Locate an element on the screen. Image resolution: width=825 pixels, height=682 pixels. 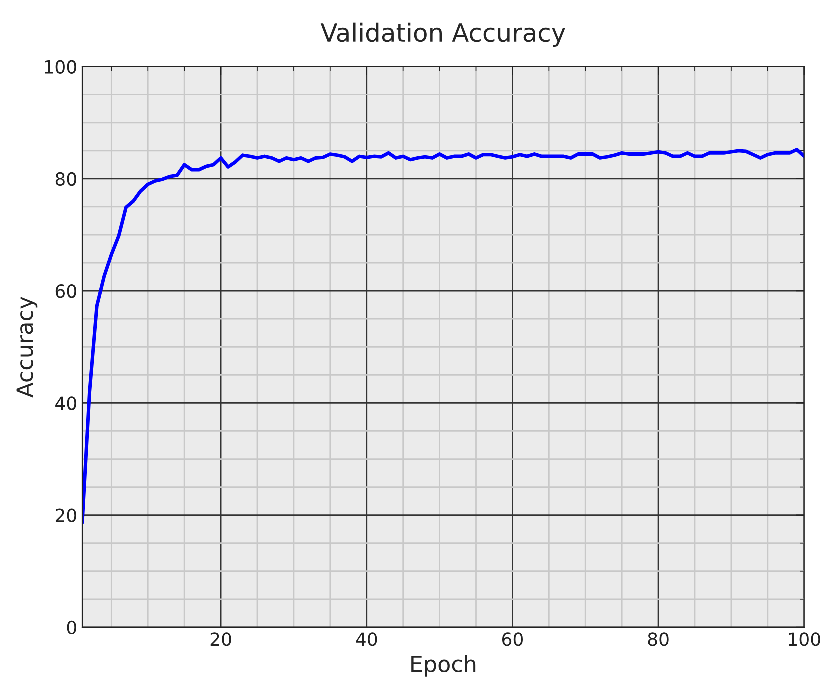
y-tick-label: 80 is located at coordinates (66, 179).